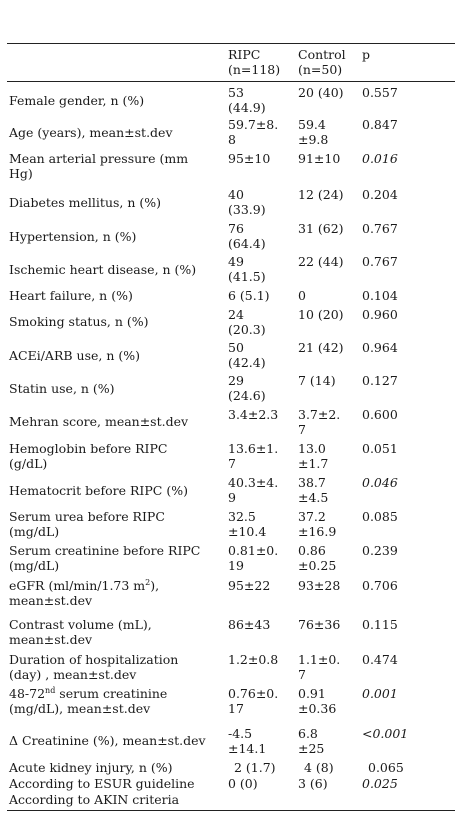 This screenshot has height=814, width=460. Describe the element at coordinates (247, 355) in the screenshot. I see `row-ripc: 50 (42.4)` at that location.